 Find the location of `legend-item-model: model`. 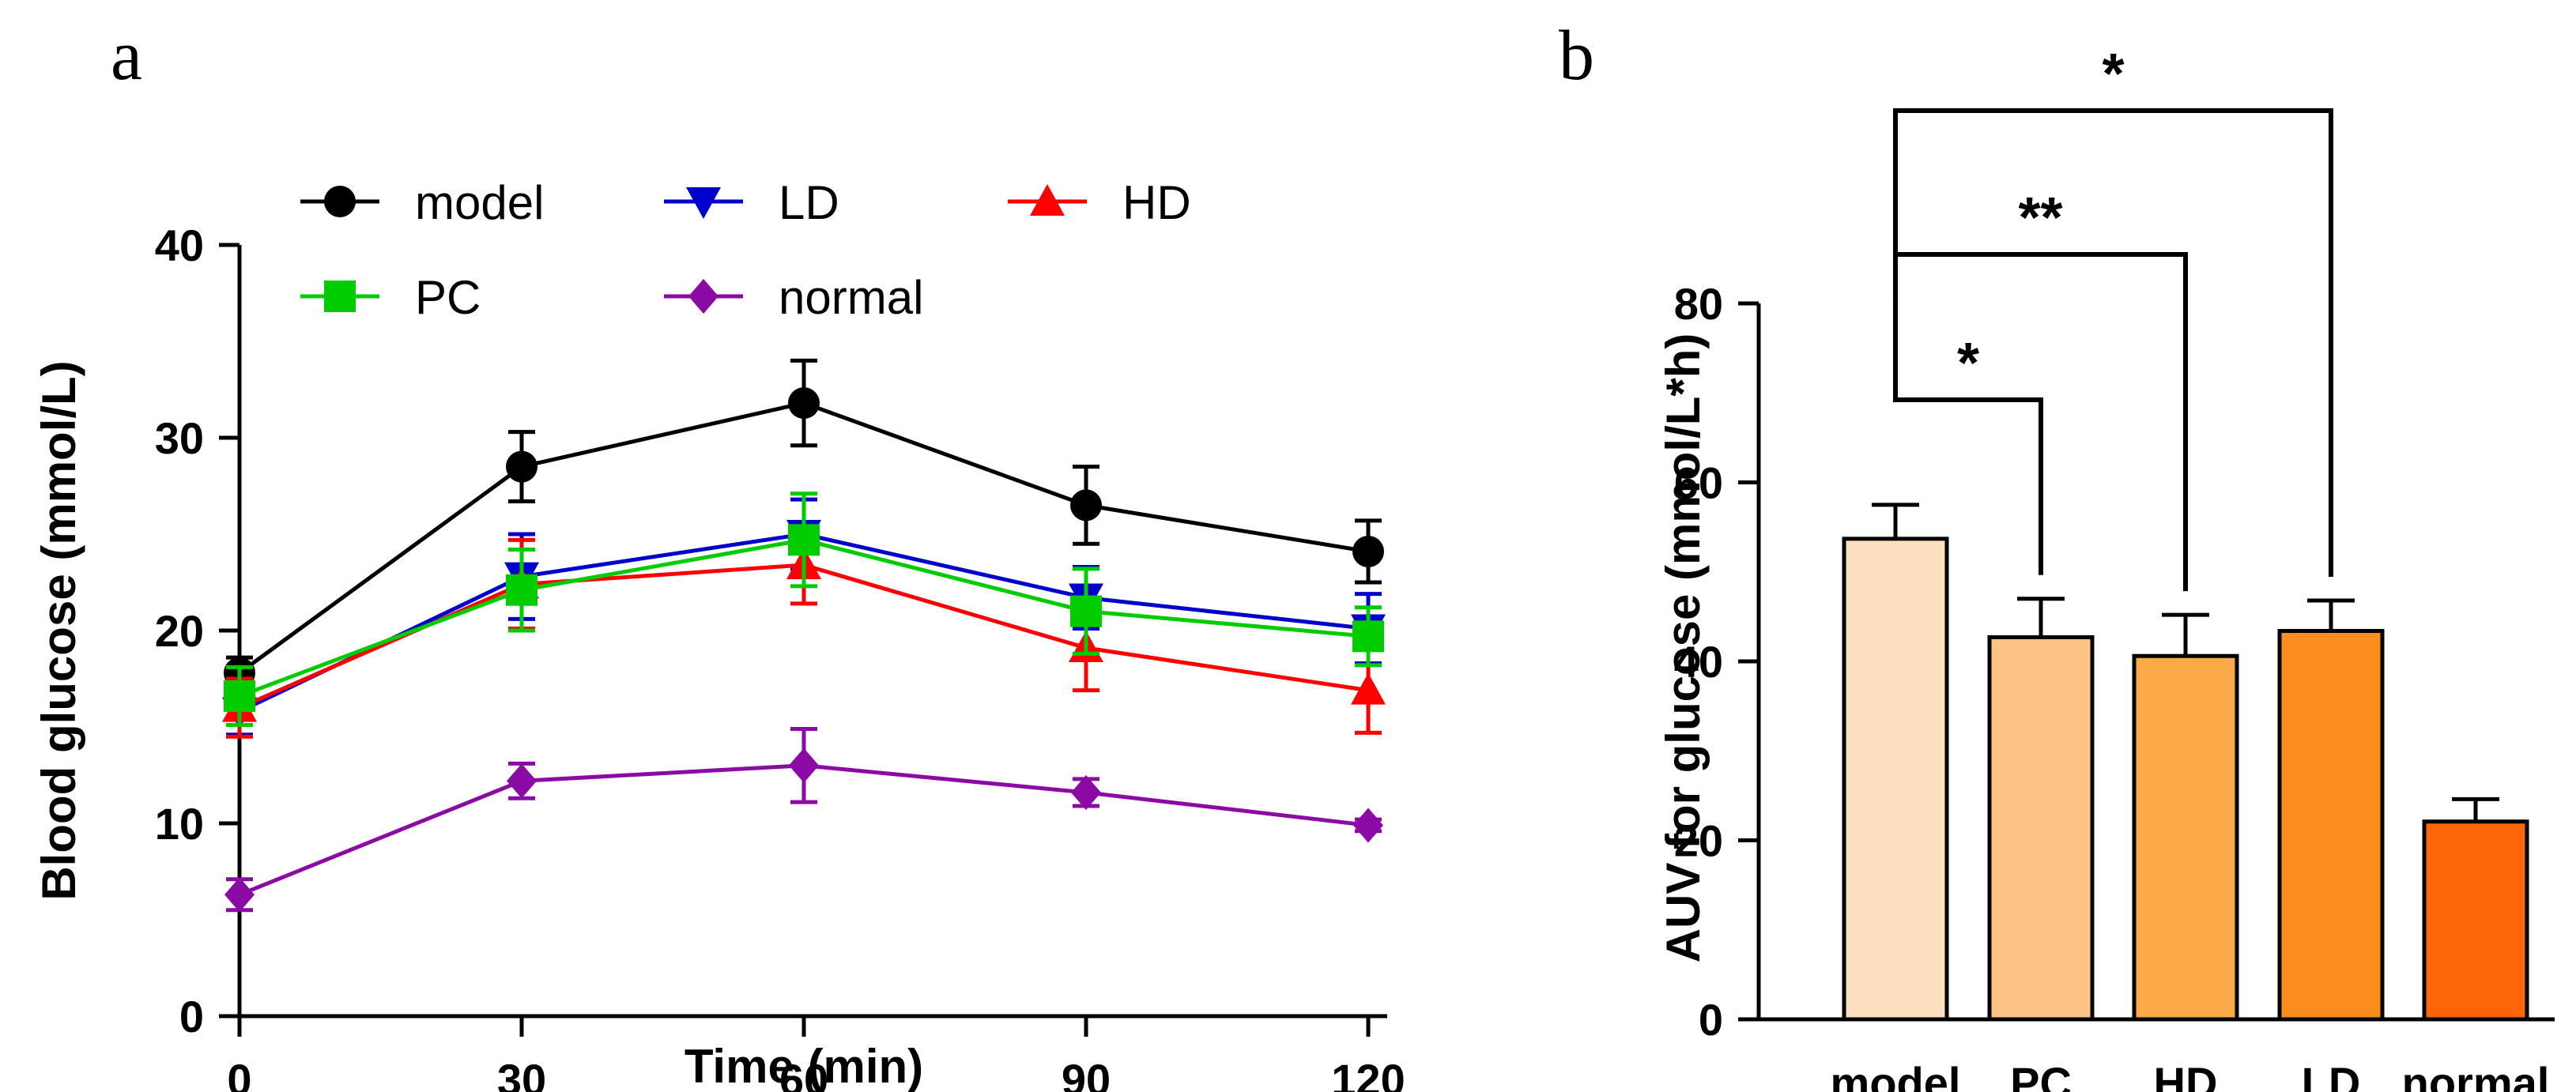

legend-item-model: model is located at coordinates (422, 202).